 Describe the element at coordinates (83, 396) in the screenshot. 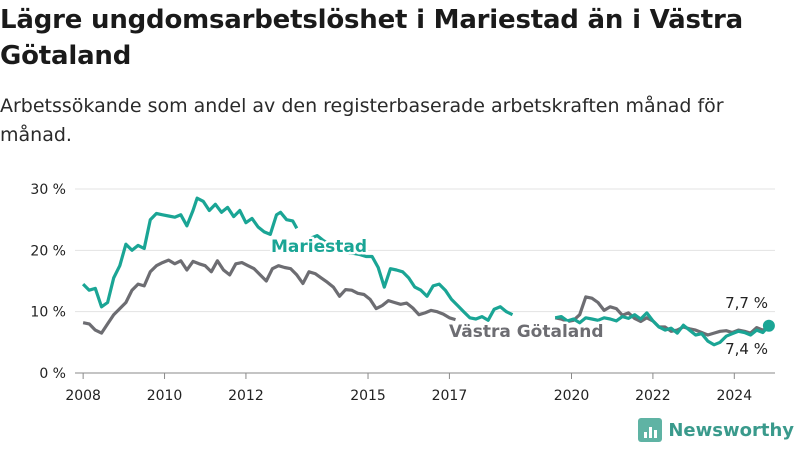

I see `x-tick-label: 2008` at that location.